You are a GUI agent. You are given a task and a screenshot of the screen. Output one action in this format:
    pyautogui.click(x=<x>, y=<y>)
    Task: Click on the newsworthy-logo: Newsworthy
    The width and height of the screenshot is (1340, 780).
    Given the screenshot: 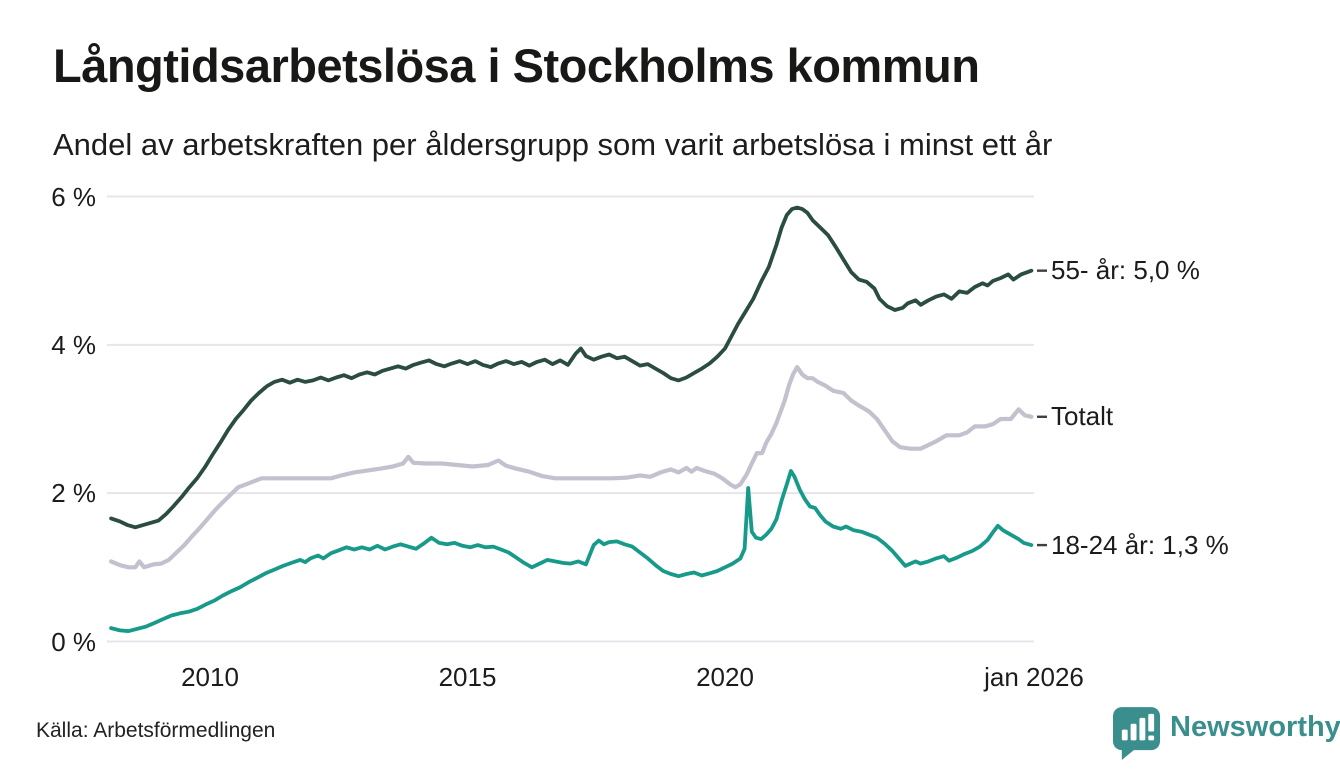 What is the action you would take?
    pyautogui.click(x=1226, y=734)
    